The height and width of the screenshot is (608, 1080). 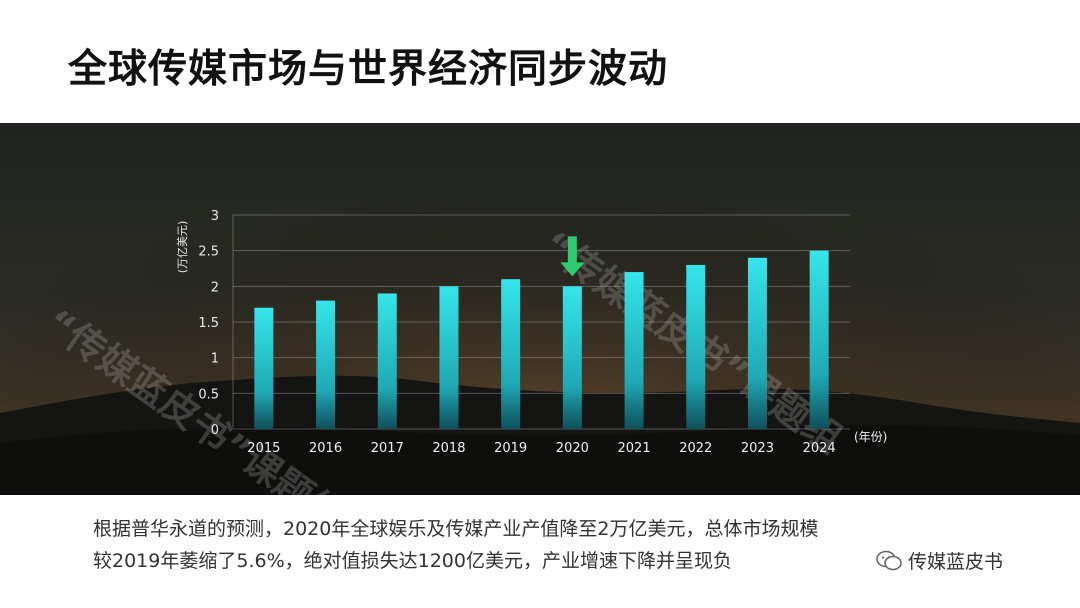 What do you see at coordinates (456, 529) in the screenshot?
I see `caption-line: 根据普华永道的预测，2020年全球娱乐及传媒产业产值降至2万亿美元，总体市场规模` at bounding box center [456, 529].